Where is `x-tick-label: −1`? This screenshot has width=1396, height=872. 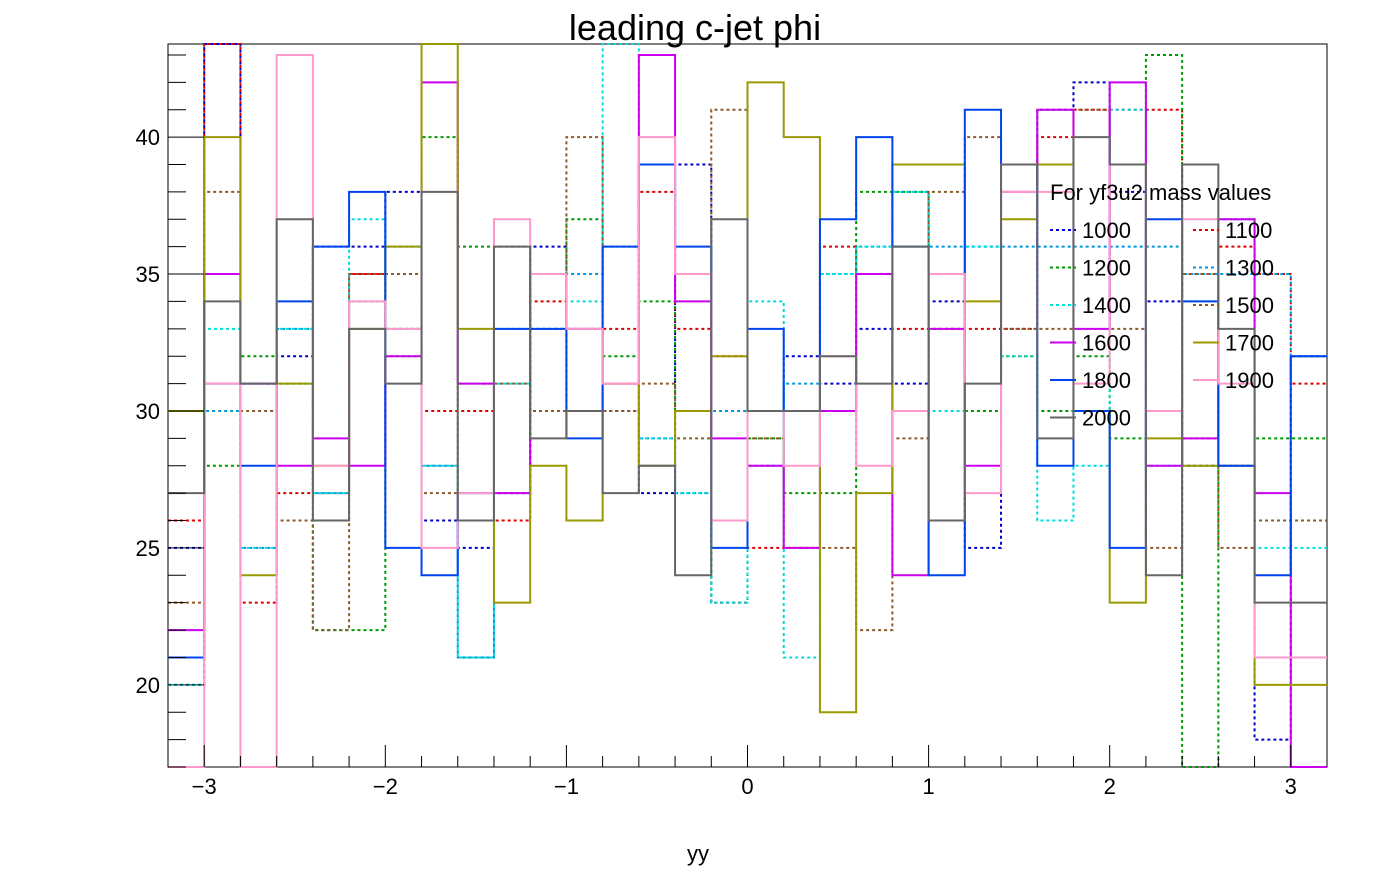 x-tick-label: −1 is located at coordinates (566, 786).